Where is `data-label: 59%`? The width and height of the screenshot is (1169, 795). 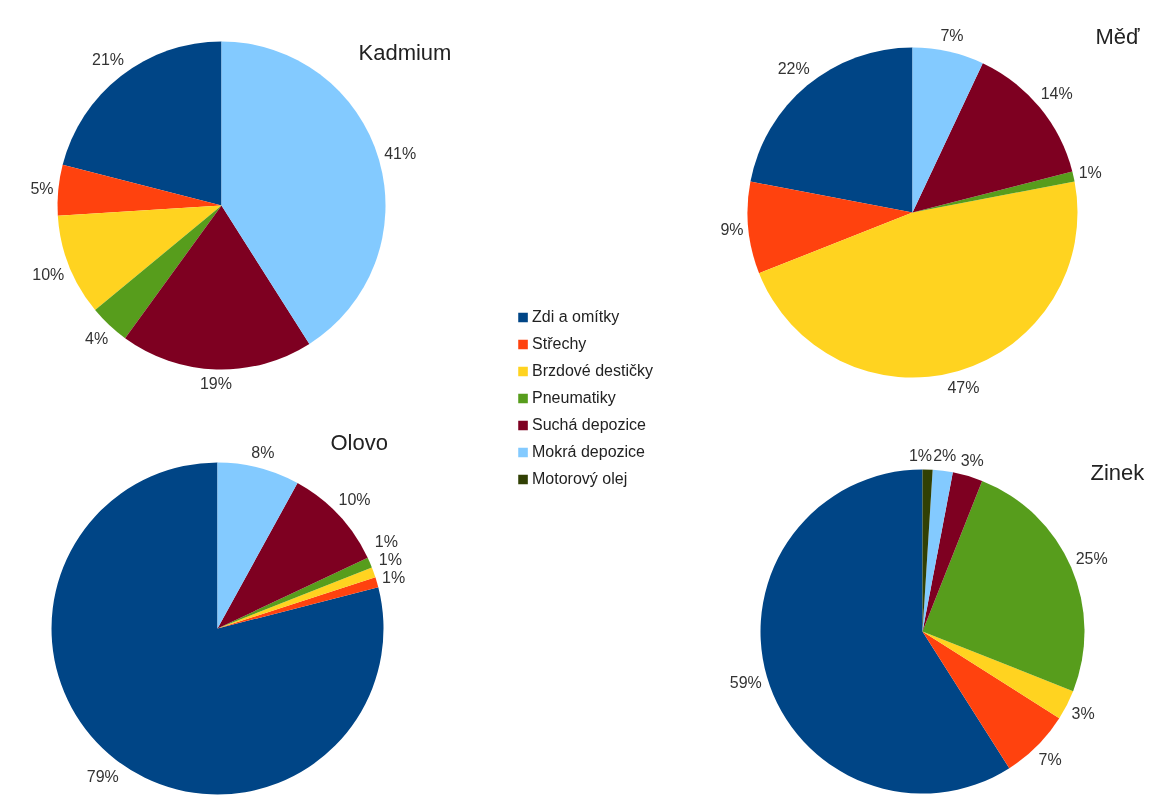 data-label: 59% is located at coordinates (745, 683).